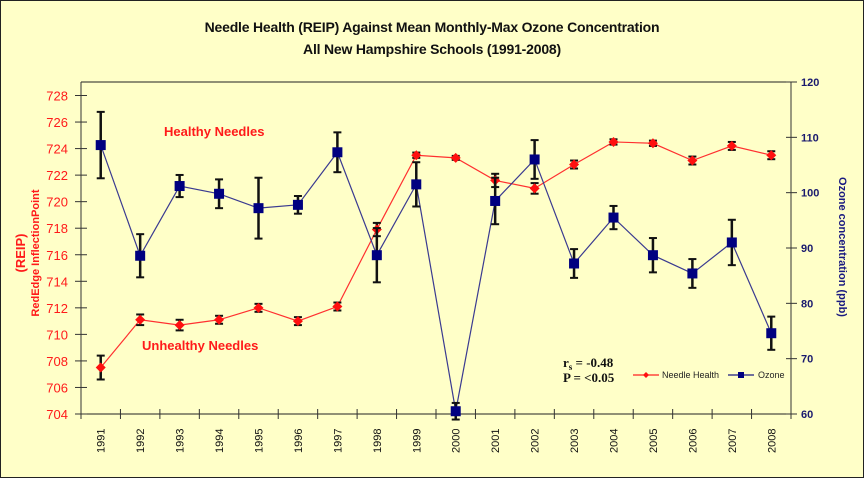 The height and width of the screenshot is (478, 864). What do you see at coordinates (141, 441) in the screenshot?
I see `x-tick-label: 1992` at bounding box center [141, 441].